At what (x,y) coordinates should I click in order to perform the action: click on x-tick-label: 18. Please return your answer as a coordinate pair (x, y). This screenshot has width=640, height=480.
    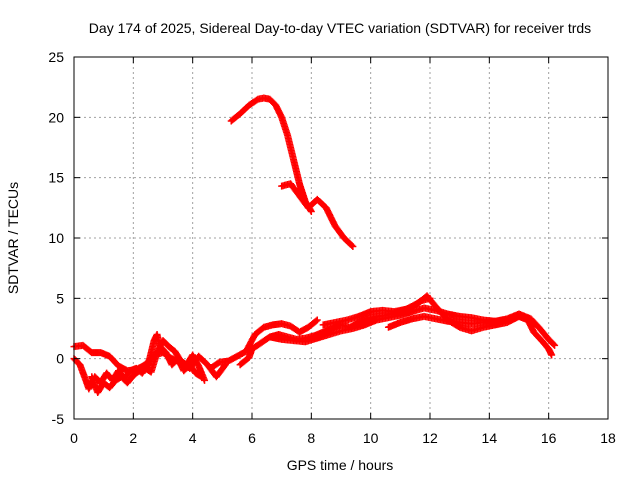
    Looking at the image, I should click on (608, 438).